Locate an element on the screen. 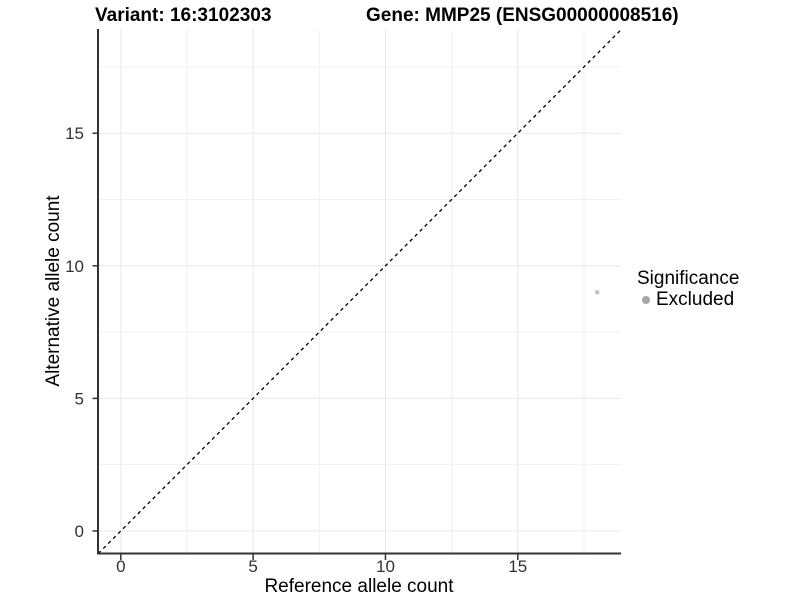 The width and height of the screenshot is (800, 600). x-tick-label: 15 is located at coordinates (517, 566).